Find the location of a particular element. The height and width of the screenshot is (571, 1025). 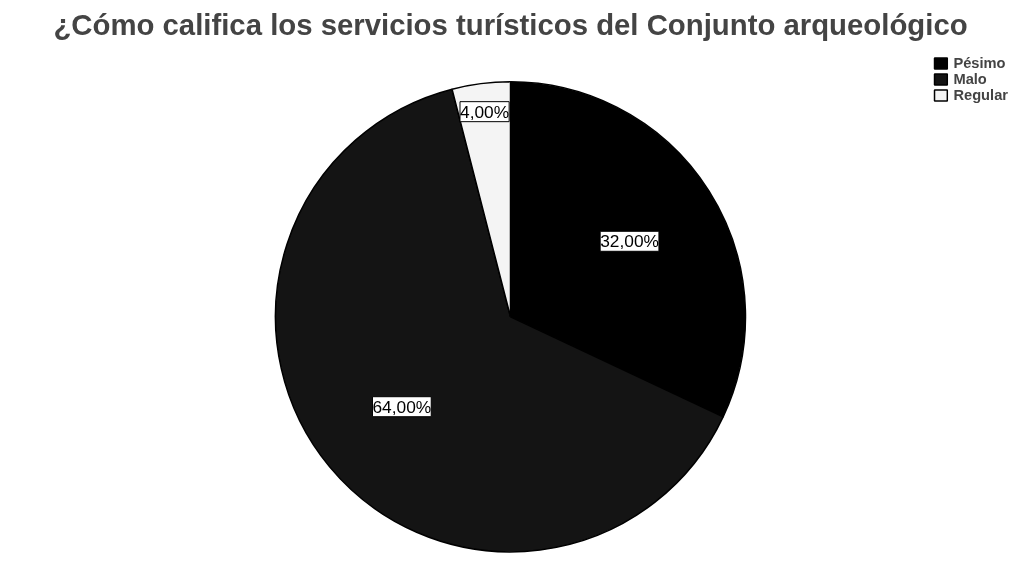

legend-label: Malo is located at coordinates (970, 79).